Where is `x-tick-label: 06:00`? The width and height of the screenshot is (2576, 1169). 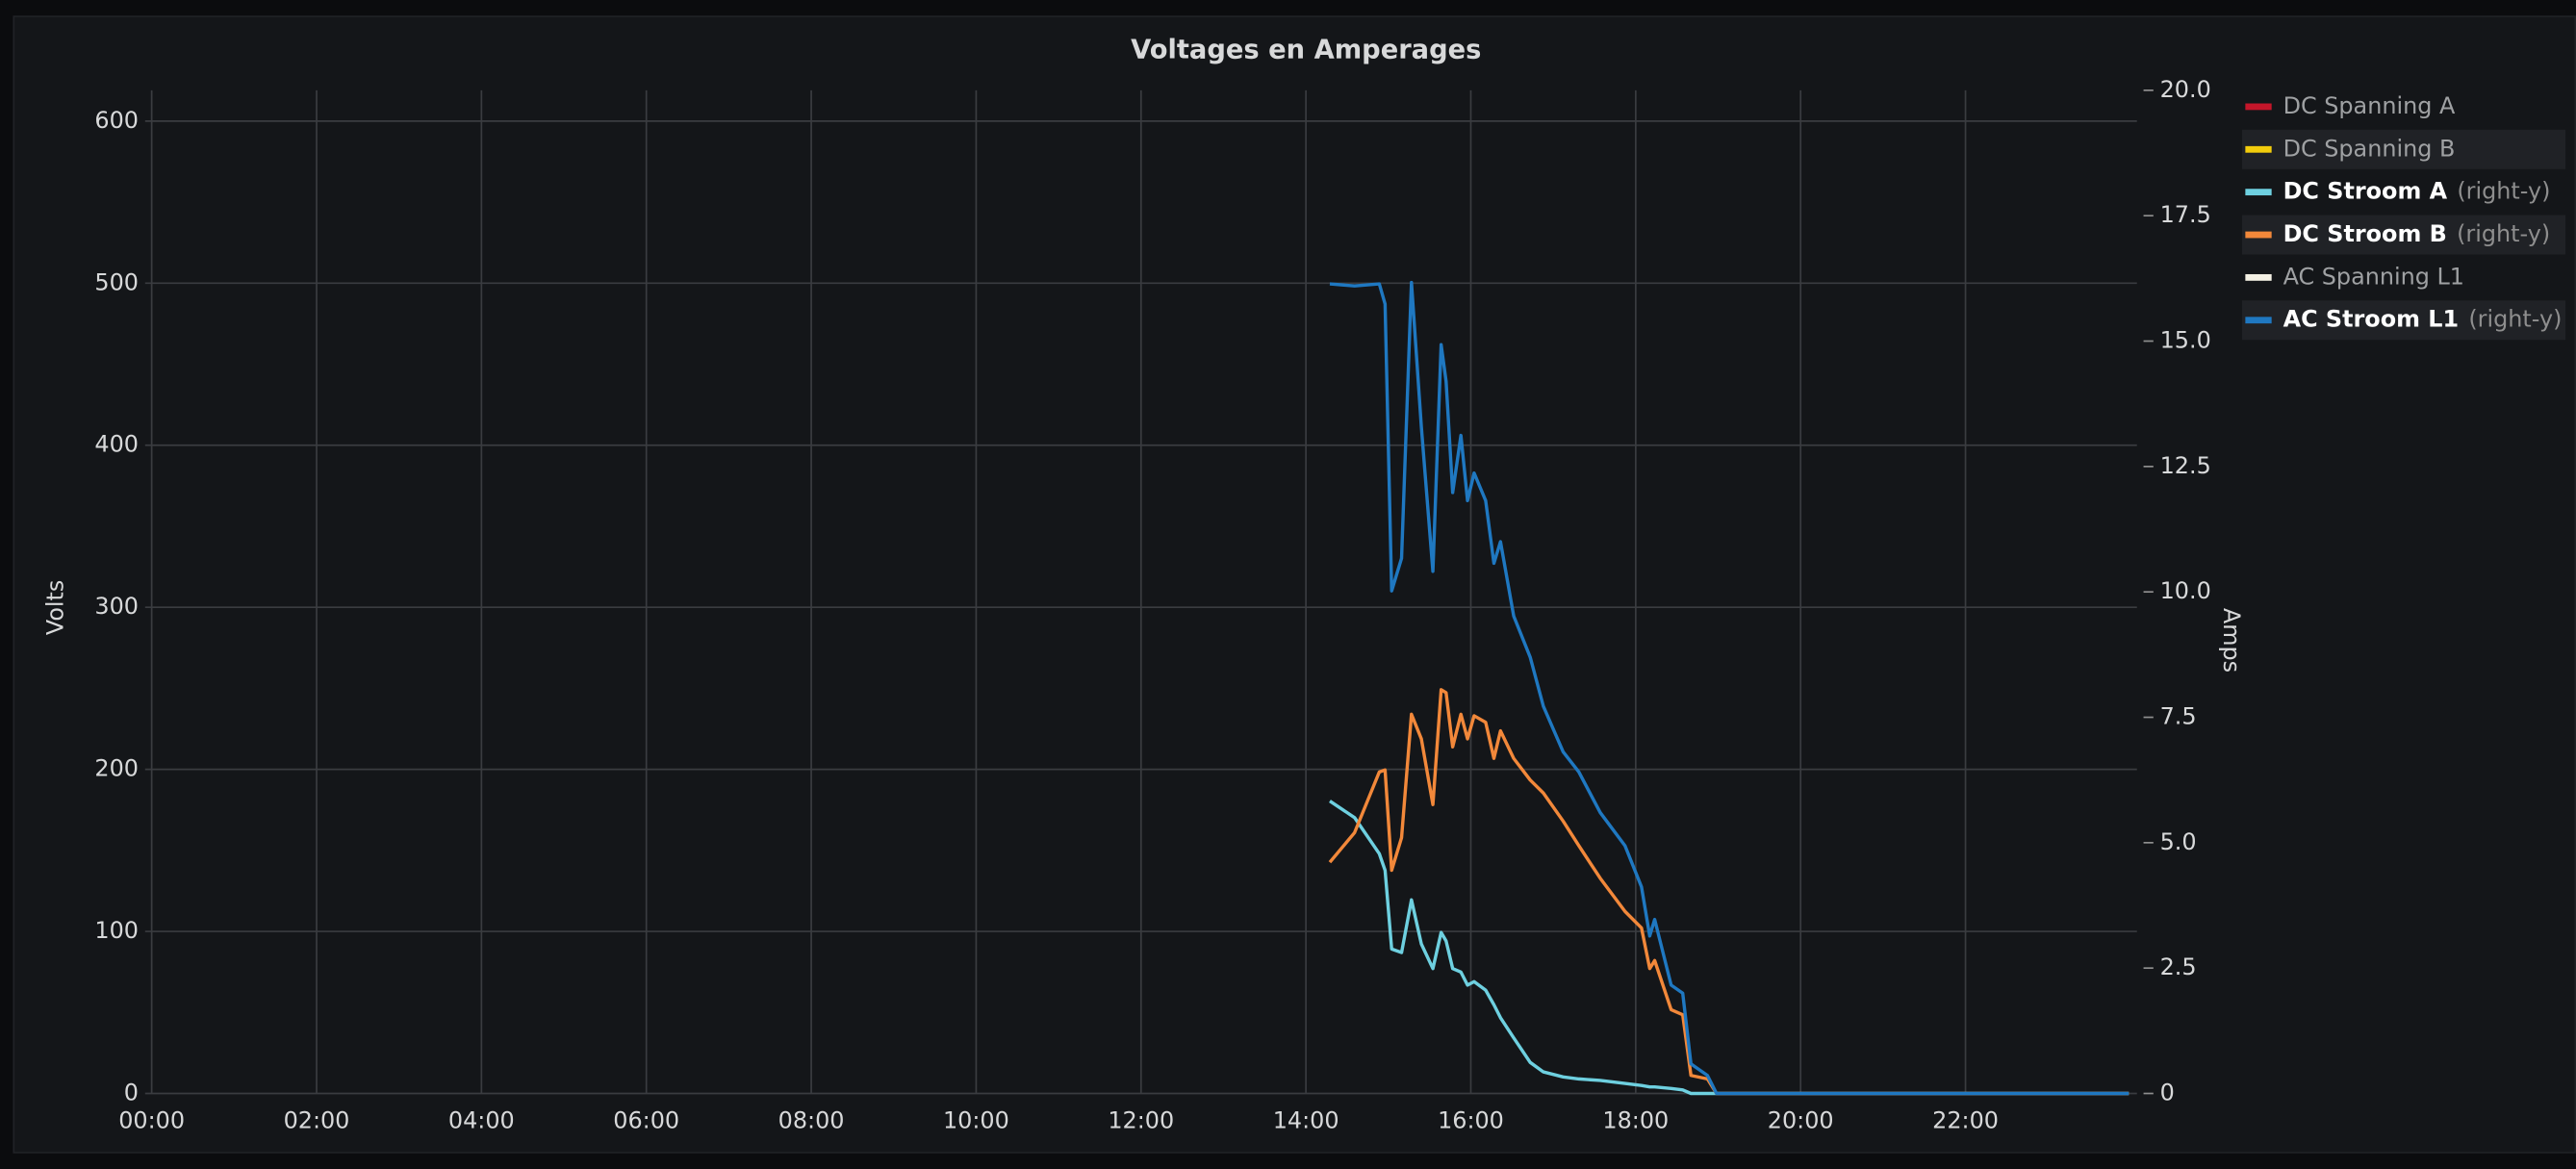 x-tick-label: 06:00 is located at coordinates (646, 1120).